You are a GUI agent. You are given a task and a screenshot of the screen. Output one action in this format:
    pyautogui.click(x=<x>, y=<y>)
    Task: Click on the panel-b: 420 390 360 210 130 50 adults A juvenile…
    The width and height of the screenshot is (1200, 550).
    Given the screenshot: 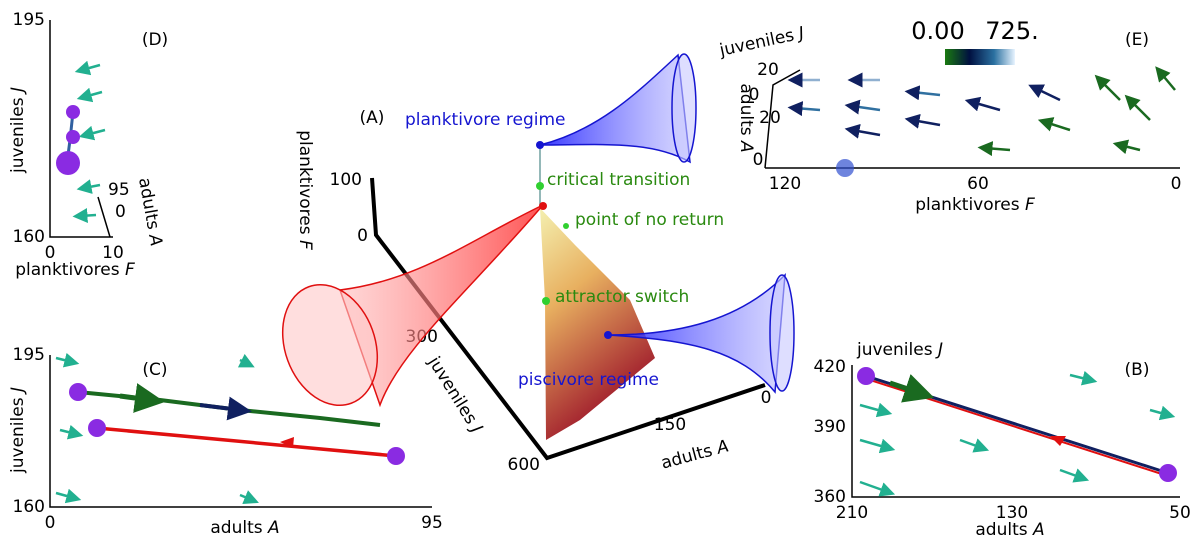 What is the action you would take?
    pyautogui.click(x=1002, y=440)
    